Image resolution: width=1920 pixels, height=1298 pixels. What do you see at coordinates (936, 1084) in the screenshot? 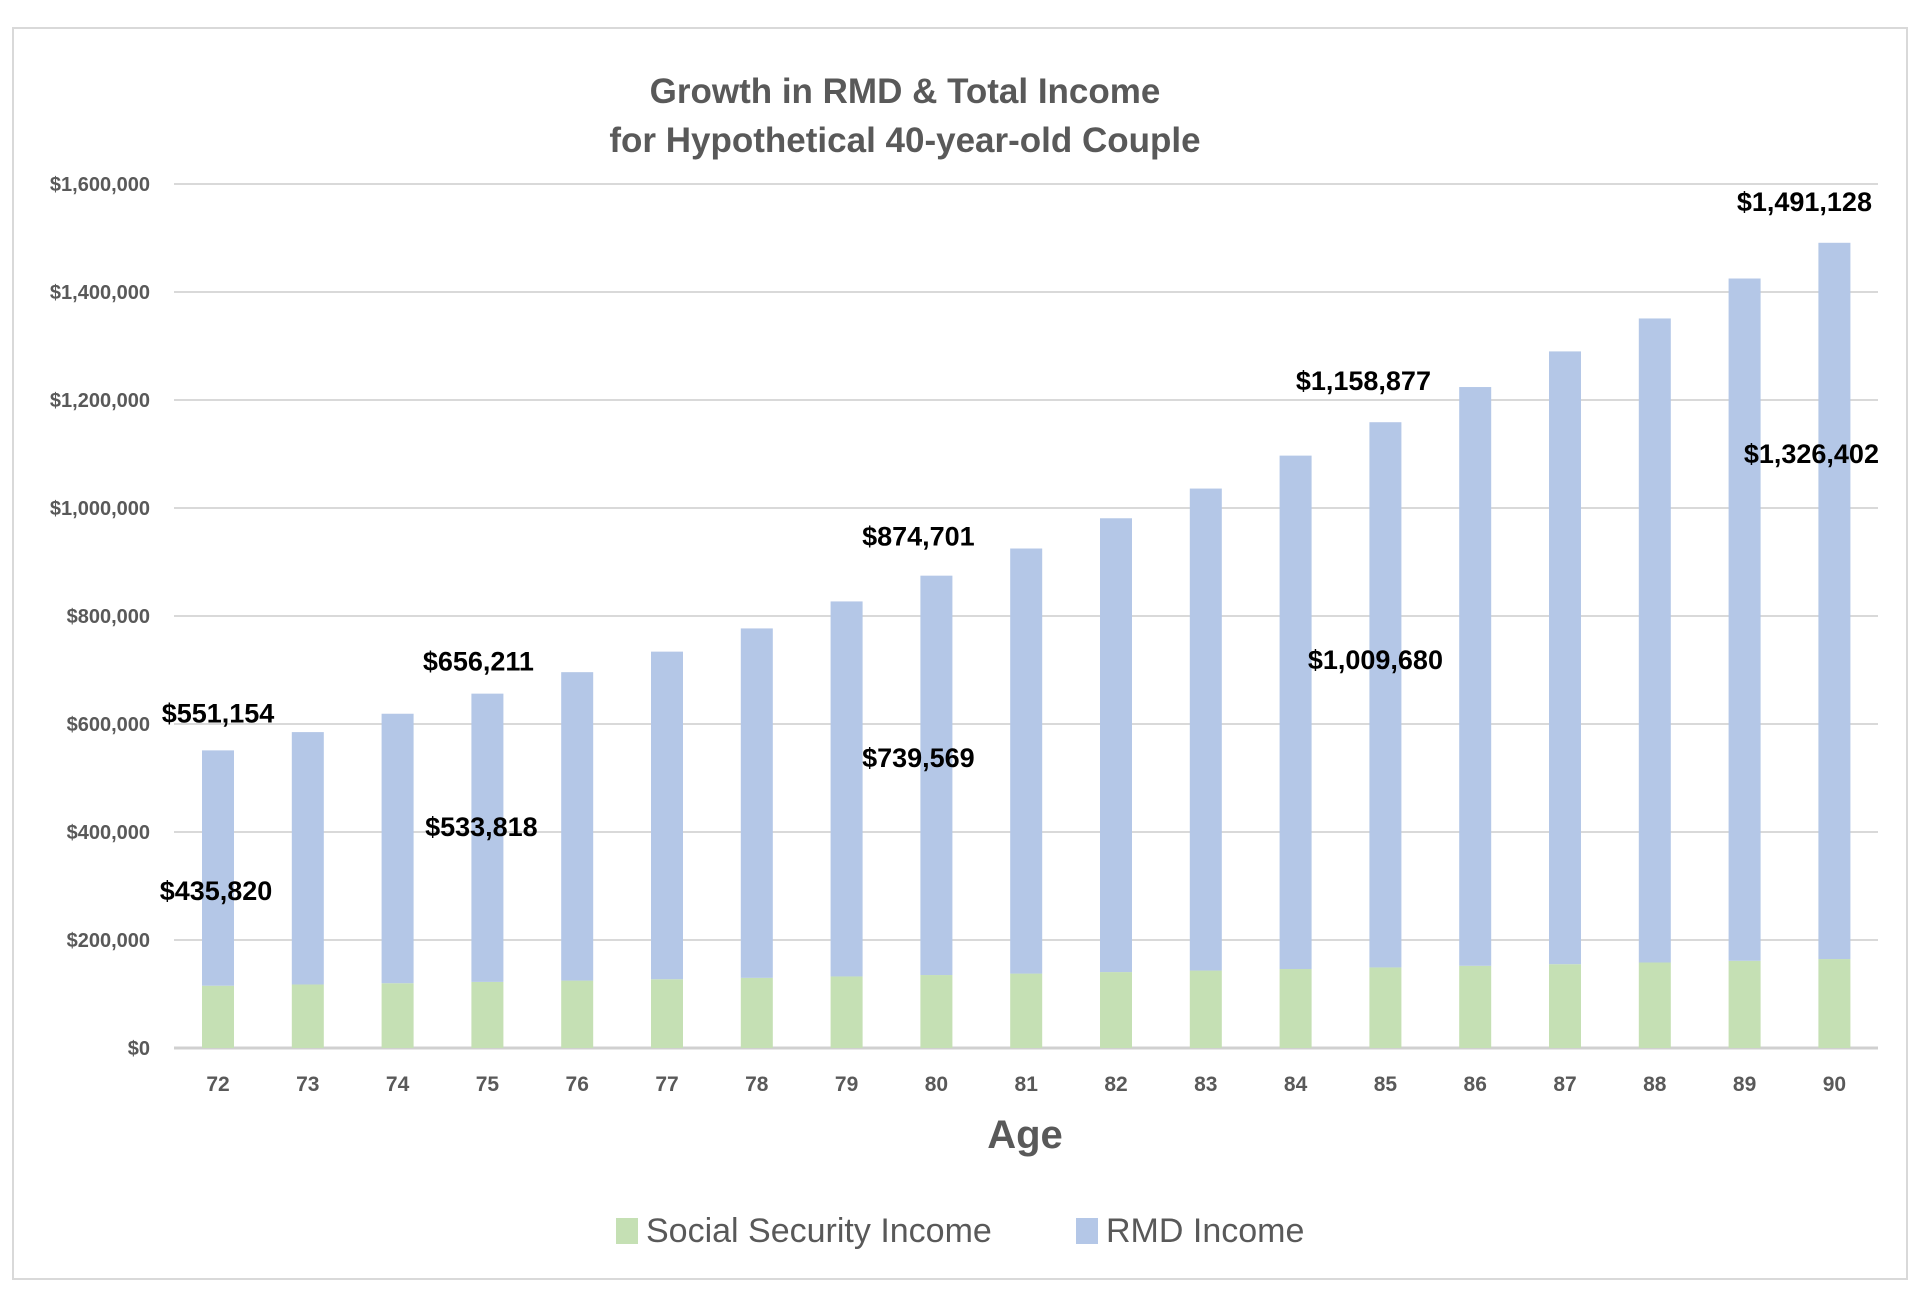
I see `x-tick-label: 80` at bounding box center [936, 1084].